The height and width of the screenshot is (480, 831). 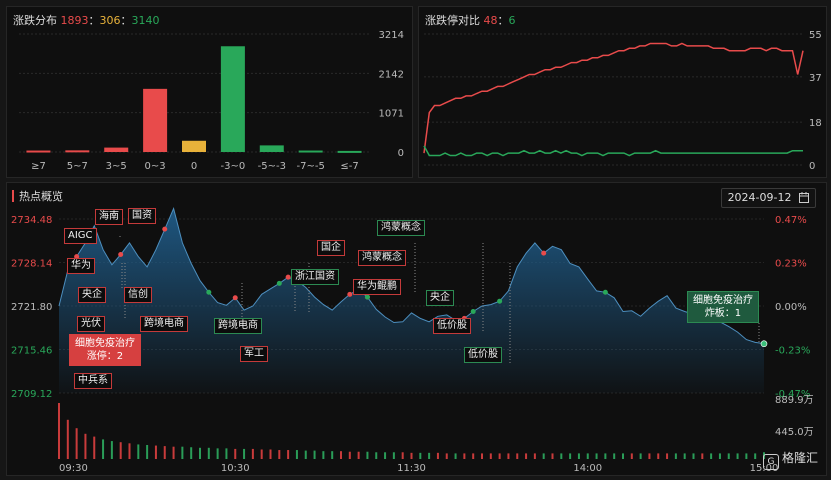 I want to click on volume-tick-label: 445.0万, so click(x=794, y=432).